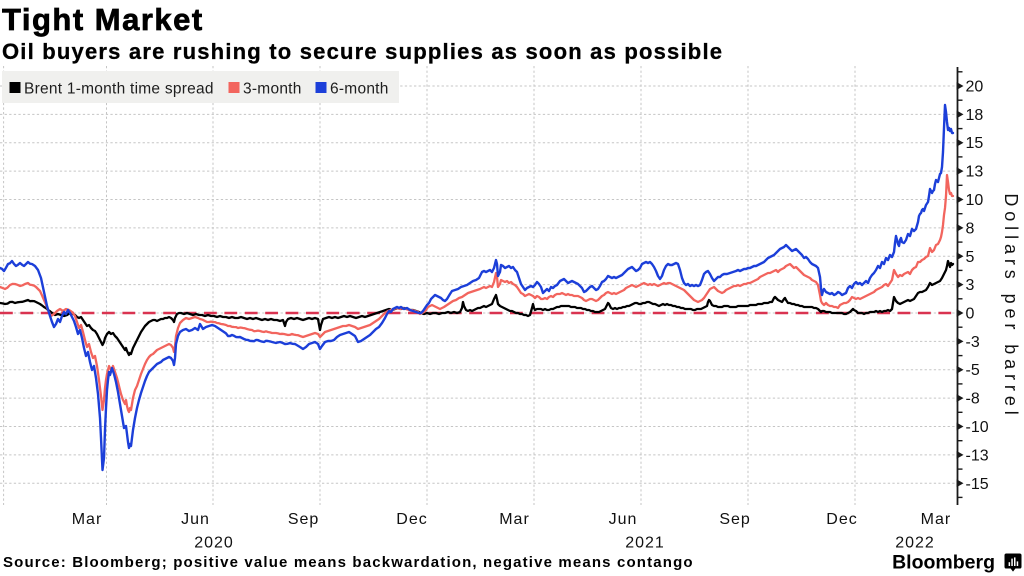 This screenshot has height=576, width=1024. Describe the element at coordinates (975, 172) in the screenshot. I see `svg-text: 13` at that location.